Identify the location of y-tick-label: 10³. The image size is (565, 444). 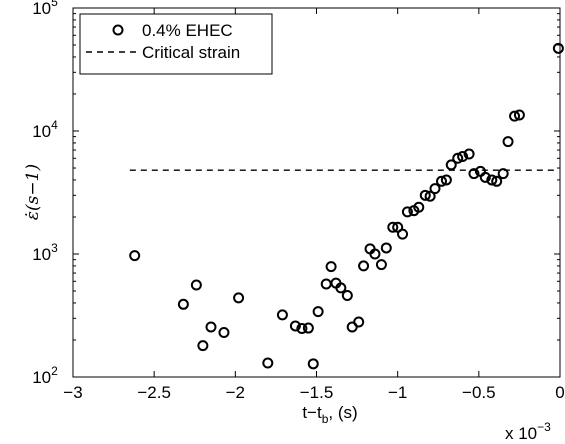
(45, 252).